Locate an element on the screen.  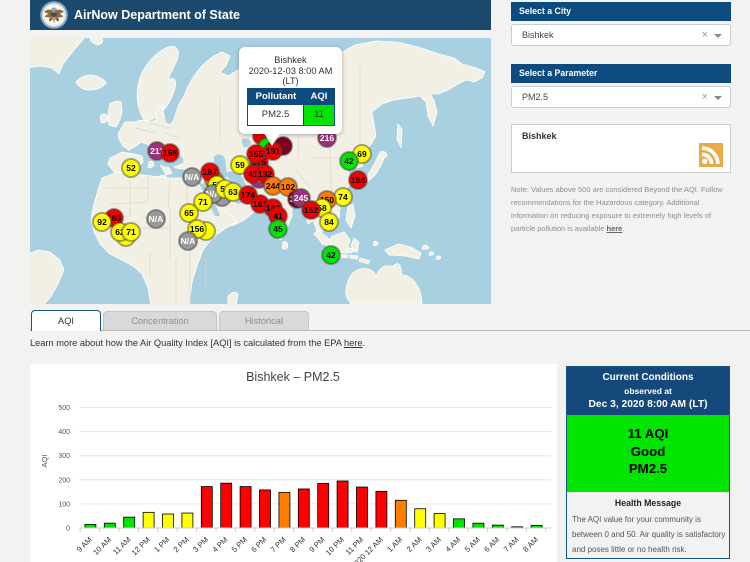
svg-text: 154 is located at coordinates (358, 180).